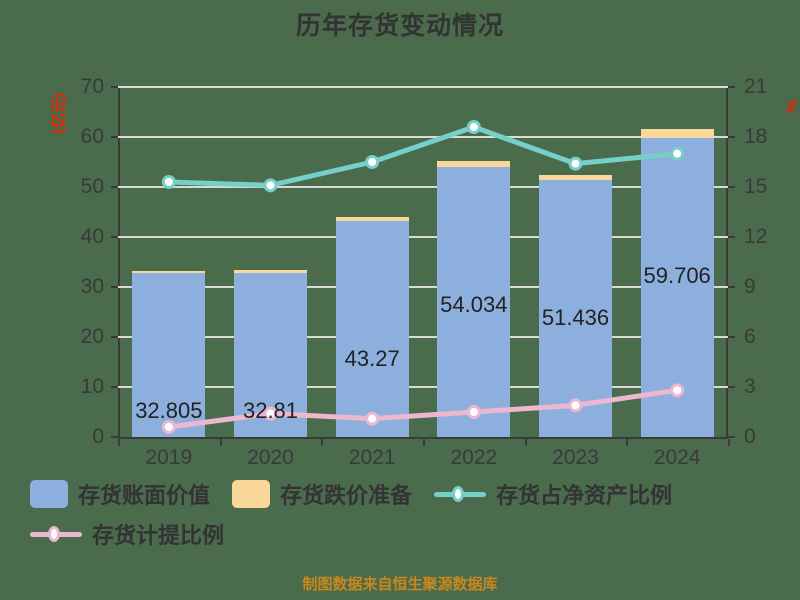 Image resolution: width=800 pixels, height=600 pixels. I want to click on bar-segment-book-value, so click(372, 328).